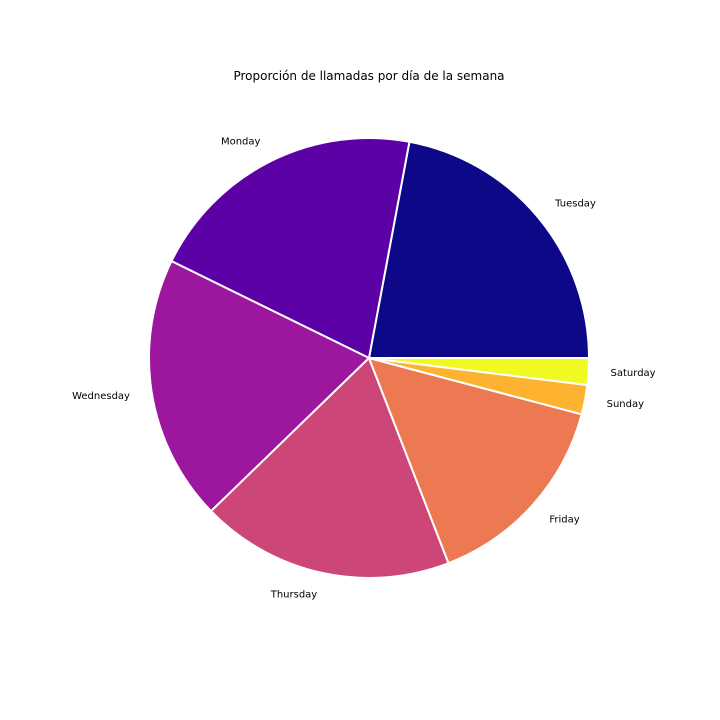 This screenshot has width=720, height=720. I want to click on pie-slice-thursday, so click(329, 467).